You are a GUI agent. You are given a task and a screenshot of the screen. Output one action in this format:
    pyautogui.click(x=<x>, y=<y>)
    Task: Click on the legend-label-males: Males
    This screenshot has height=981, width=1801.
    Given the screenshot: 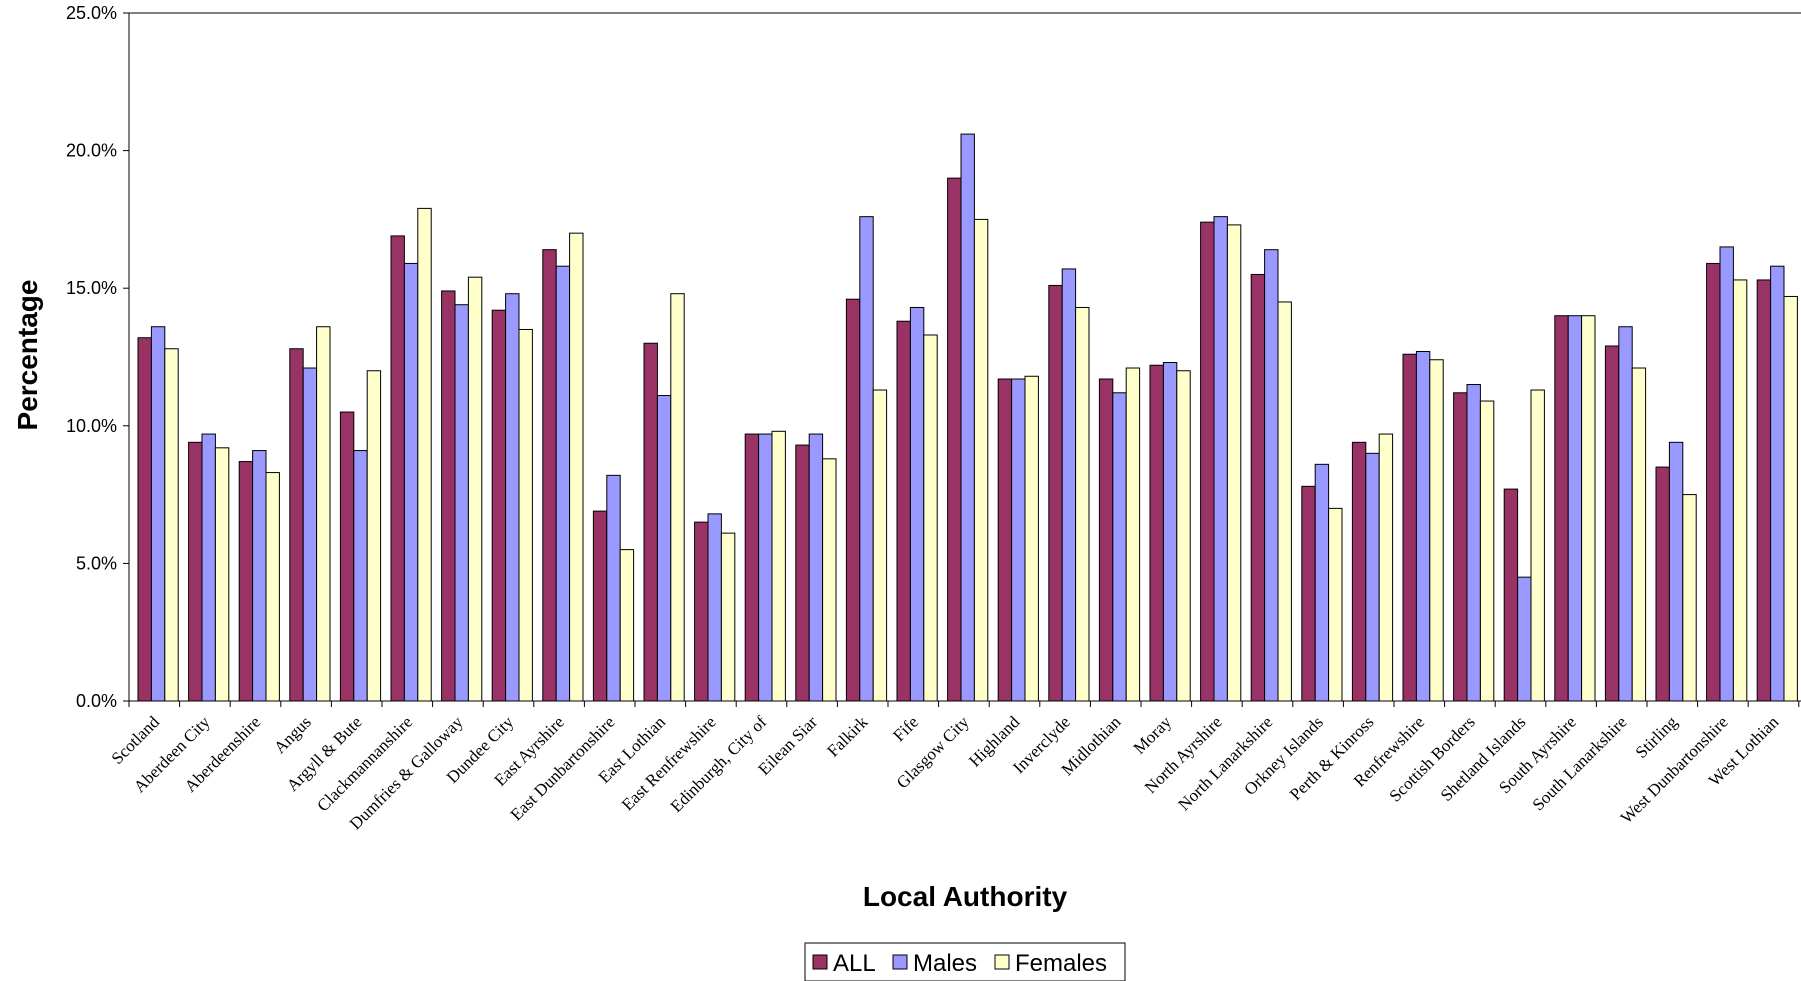 What is the action you would take?
    pyautogui.click(x=945, y=963)
    